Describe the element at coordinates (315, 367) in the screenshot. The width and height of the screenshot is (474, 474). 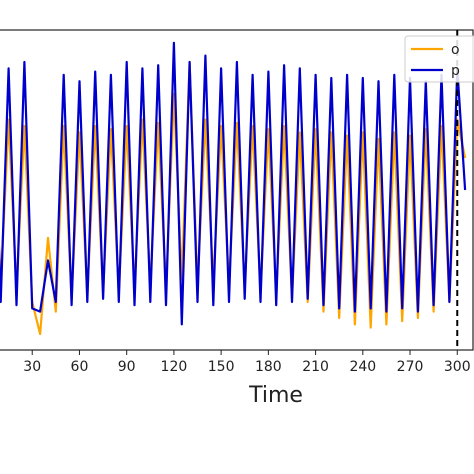
I see `x-tick-label: 210` at that location.